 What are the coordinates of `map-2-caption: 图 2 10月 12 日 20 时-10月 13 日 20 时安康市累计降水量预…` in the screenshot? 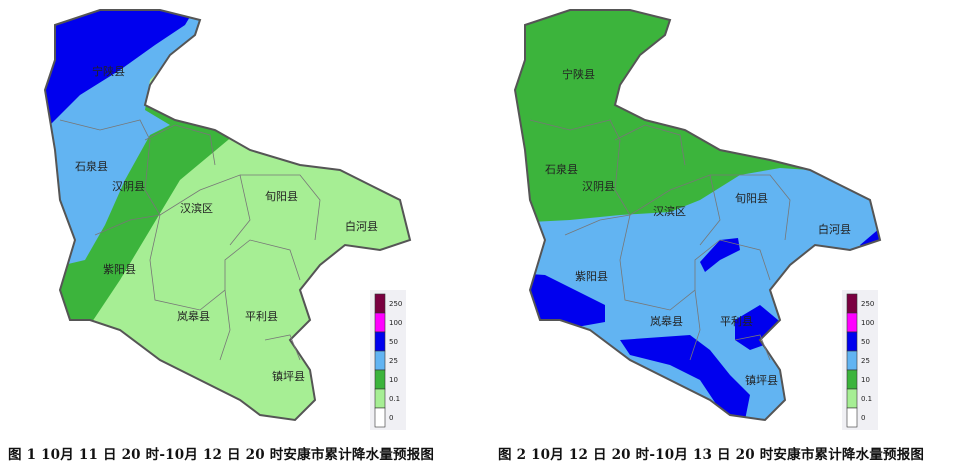 It's located at (711, 455).